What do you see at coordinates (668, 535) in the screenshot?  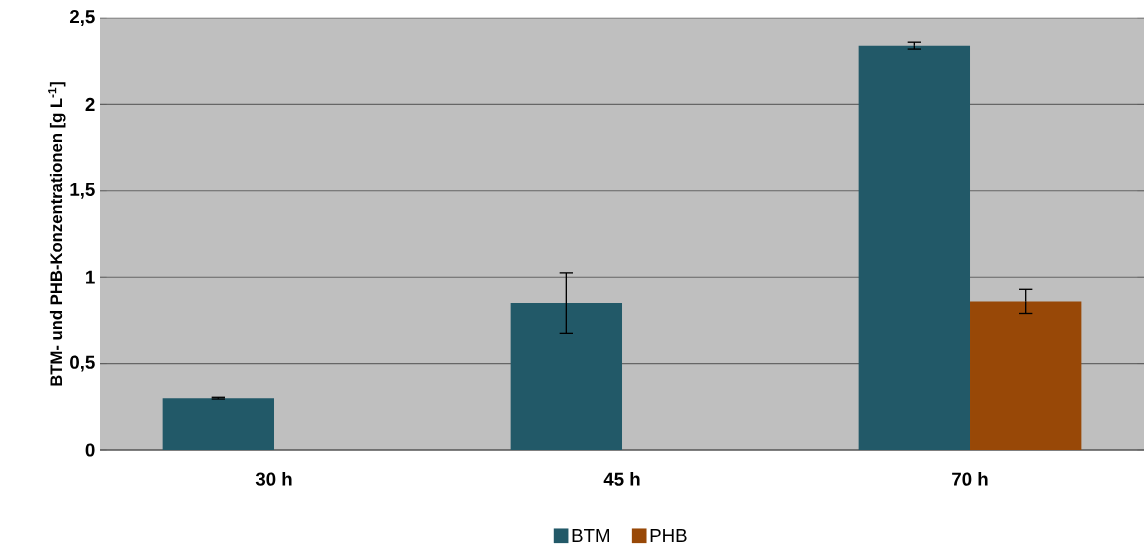 I see `legend-label: PHB` at bounding box center [668, 535].